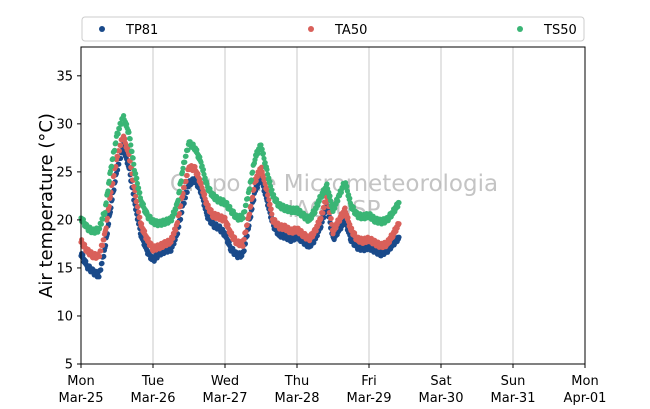 The width and height of the screenshot is (650, 409). What do you see at coordinates (64, 220) in the screenshot?
I see `y-tick-label: 20` at bounding box center [64, 220].